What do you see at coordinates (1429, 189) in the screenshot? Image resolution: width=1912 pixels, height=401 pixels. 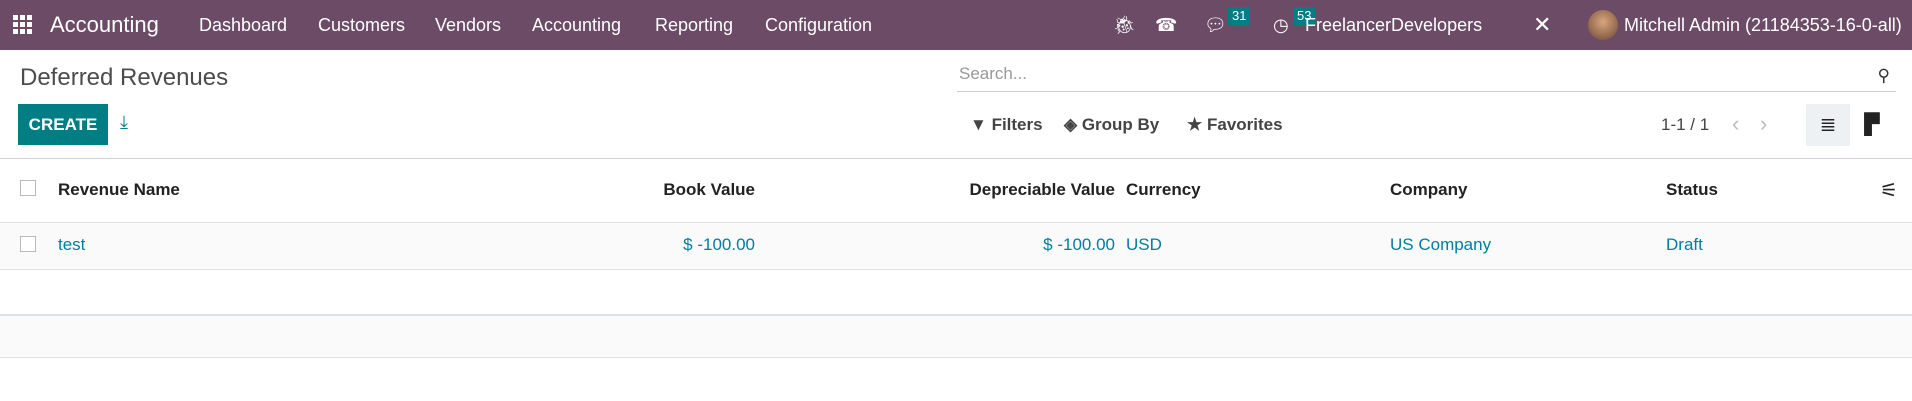 I see `column-company: Company` at bounding box center [1429, 189].